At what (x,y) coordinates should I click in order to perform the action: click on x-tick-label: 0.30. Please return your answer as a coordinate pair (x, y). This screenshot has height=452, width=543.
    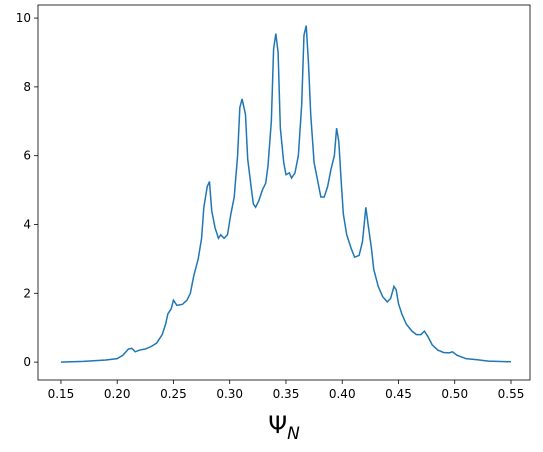
    Looking at the image, I should click on (229, 394).